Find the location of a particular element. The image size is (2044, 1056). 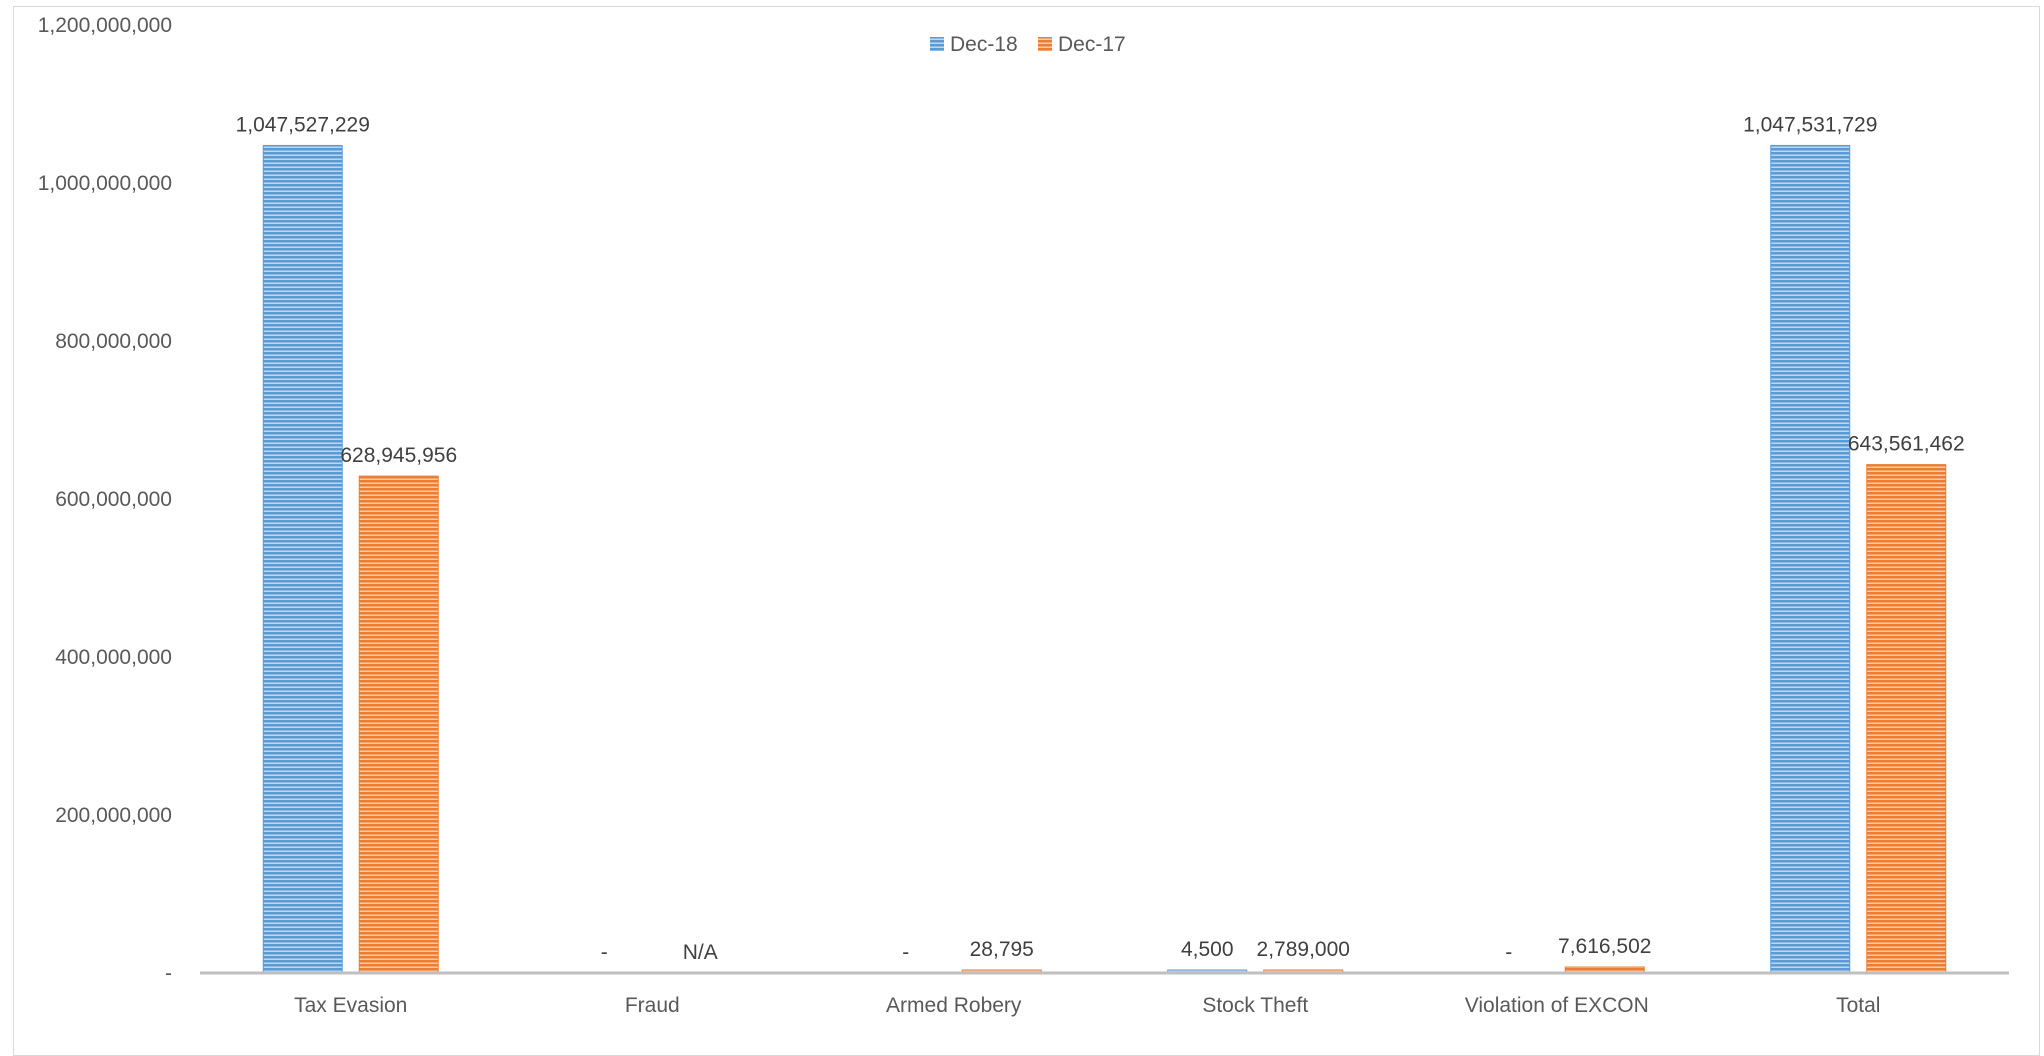

x-tick-label: Armed Robery is located at coordinates (954, 1005).